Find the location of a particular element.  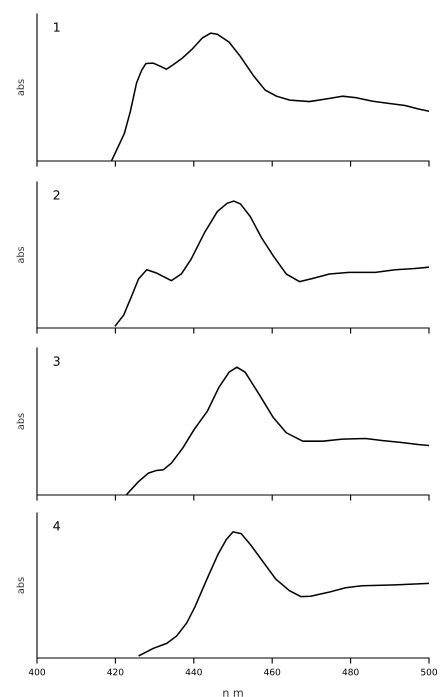

text: 4 is located at coordinates (56, 525).